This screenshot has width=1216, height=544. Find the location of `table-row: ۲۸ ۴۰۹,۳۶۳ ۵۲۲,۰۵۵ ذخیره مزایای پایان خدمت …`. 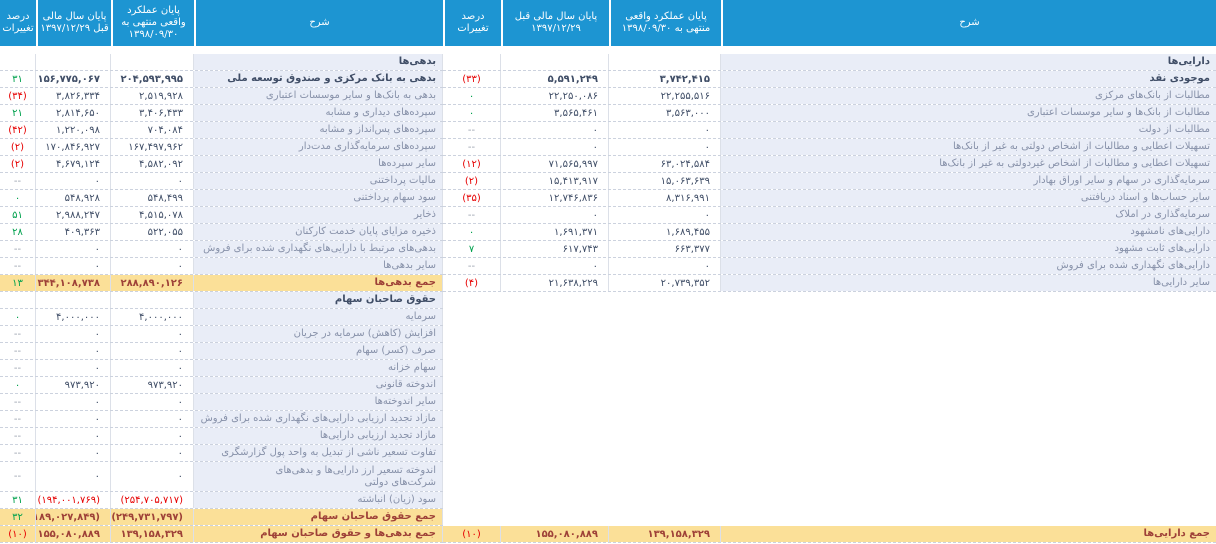

table-row: ۲۸ ۴۰۹,۳۶۳ ۵۲۲,۰۵۵ ذخیره مزایای پایان خدمت … is located at coordinates (221, 232).